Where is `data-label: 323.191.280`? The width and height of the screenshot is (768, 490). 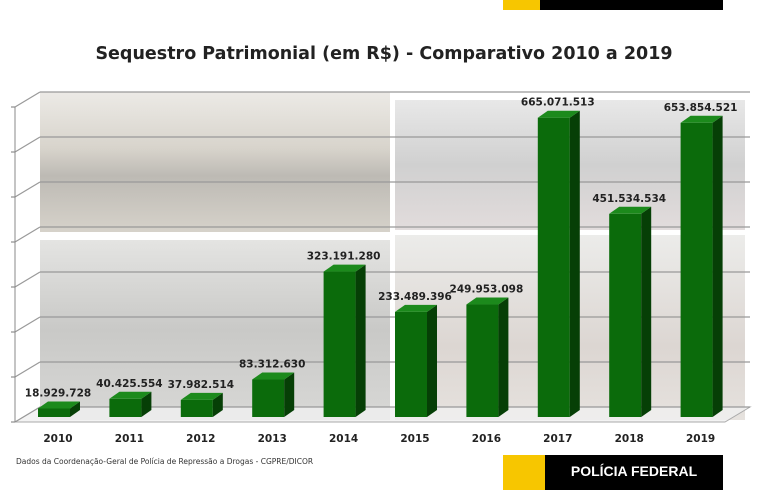
data-label: 323.191.280 is located at coordinates (344, 257).